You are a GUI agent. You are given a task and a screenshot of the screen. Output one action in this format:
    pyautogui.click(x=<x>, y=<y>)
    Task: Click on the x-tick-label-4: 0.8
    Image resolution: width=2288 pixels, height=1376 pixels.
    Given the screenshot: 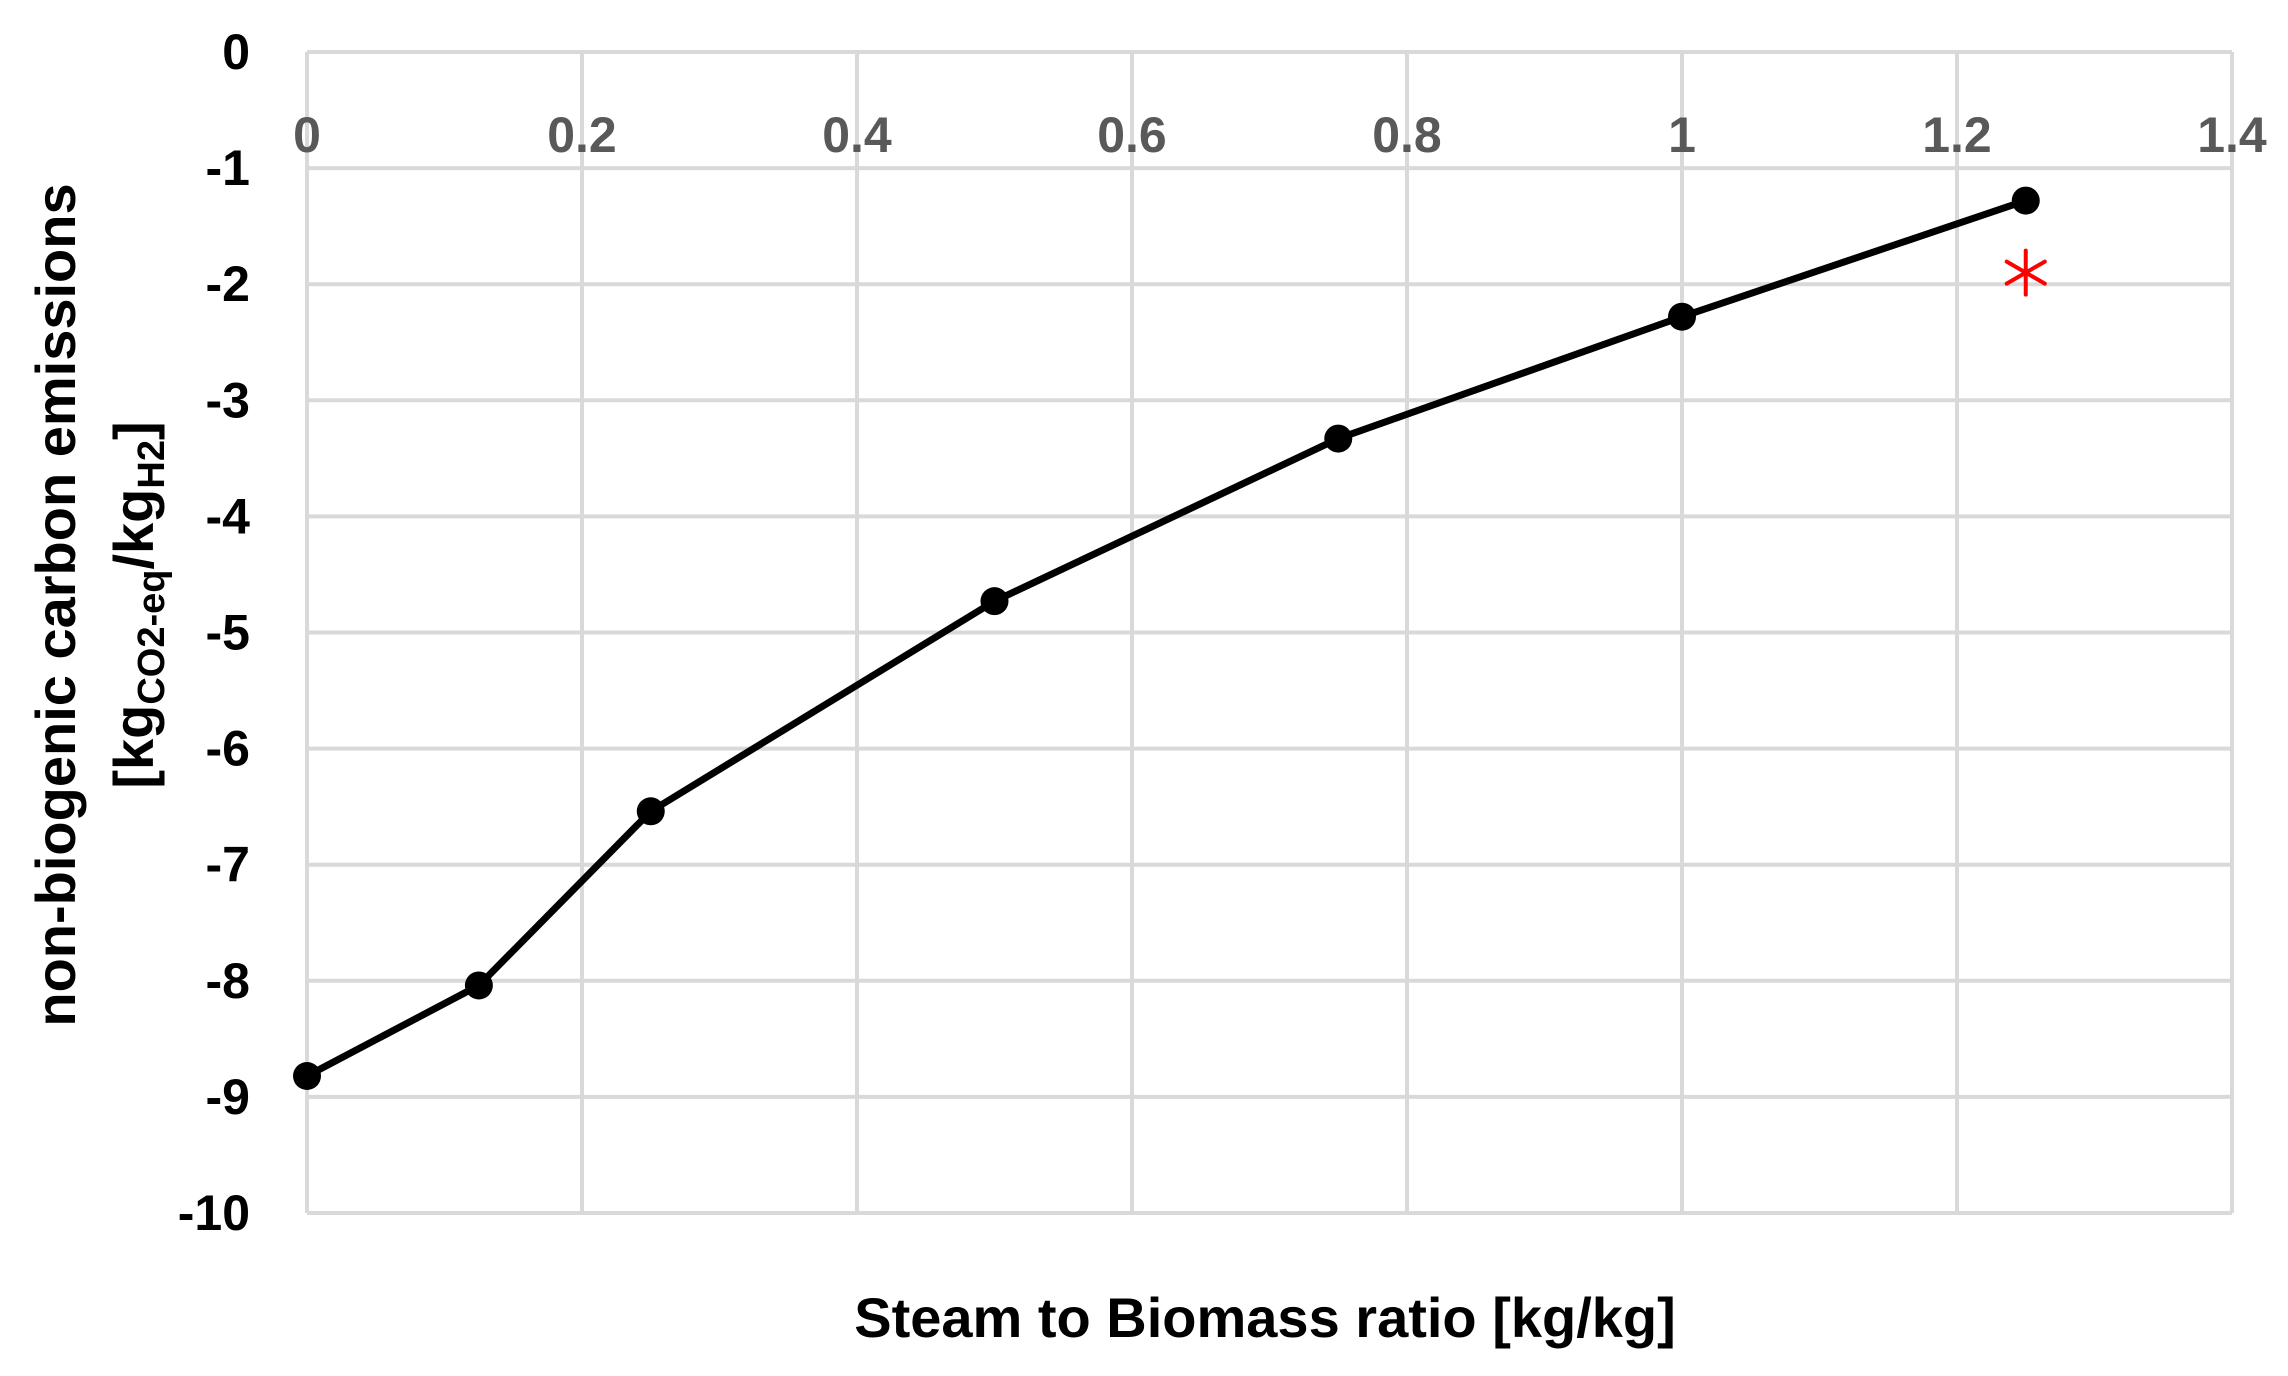 What is the action you would take?
    pyautogui.click(x=1407, y=135)
    